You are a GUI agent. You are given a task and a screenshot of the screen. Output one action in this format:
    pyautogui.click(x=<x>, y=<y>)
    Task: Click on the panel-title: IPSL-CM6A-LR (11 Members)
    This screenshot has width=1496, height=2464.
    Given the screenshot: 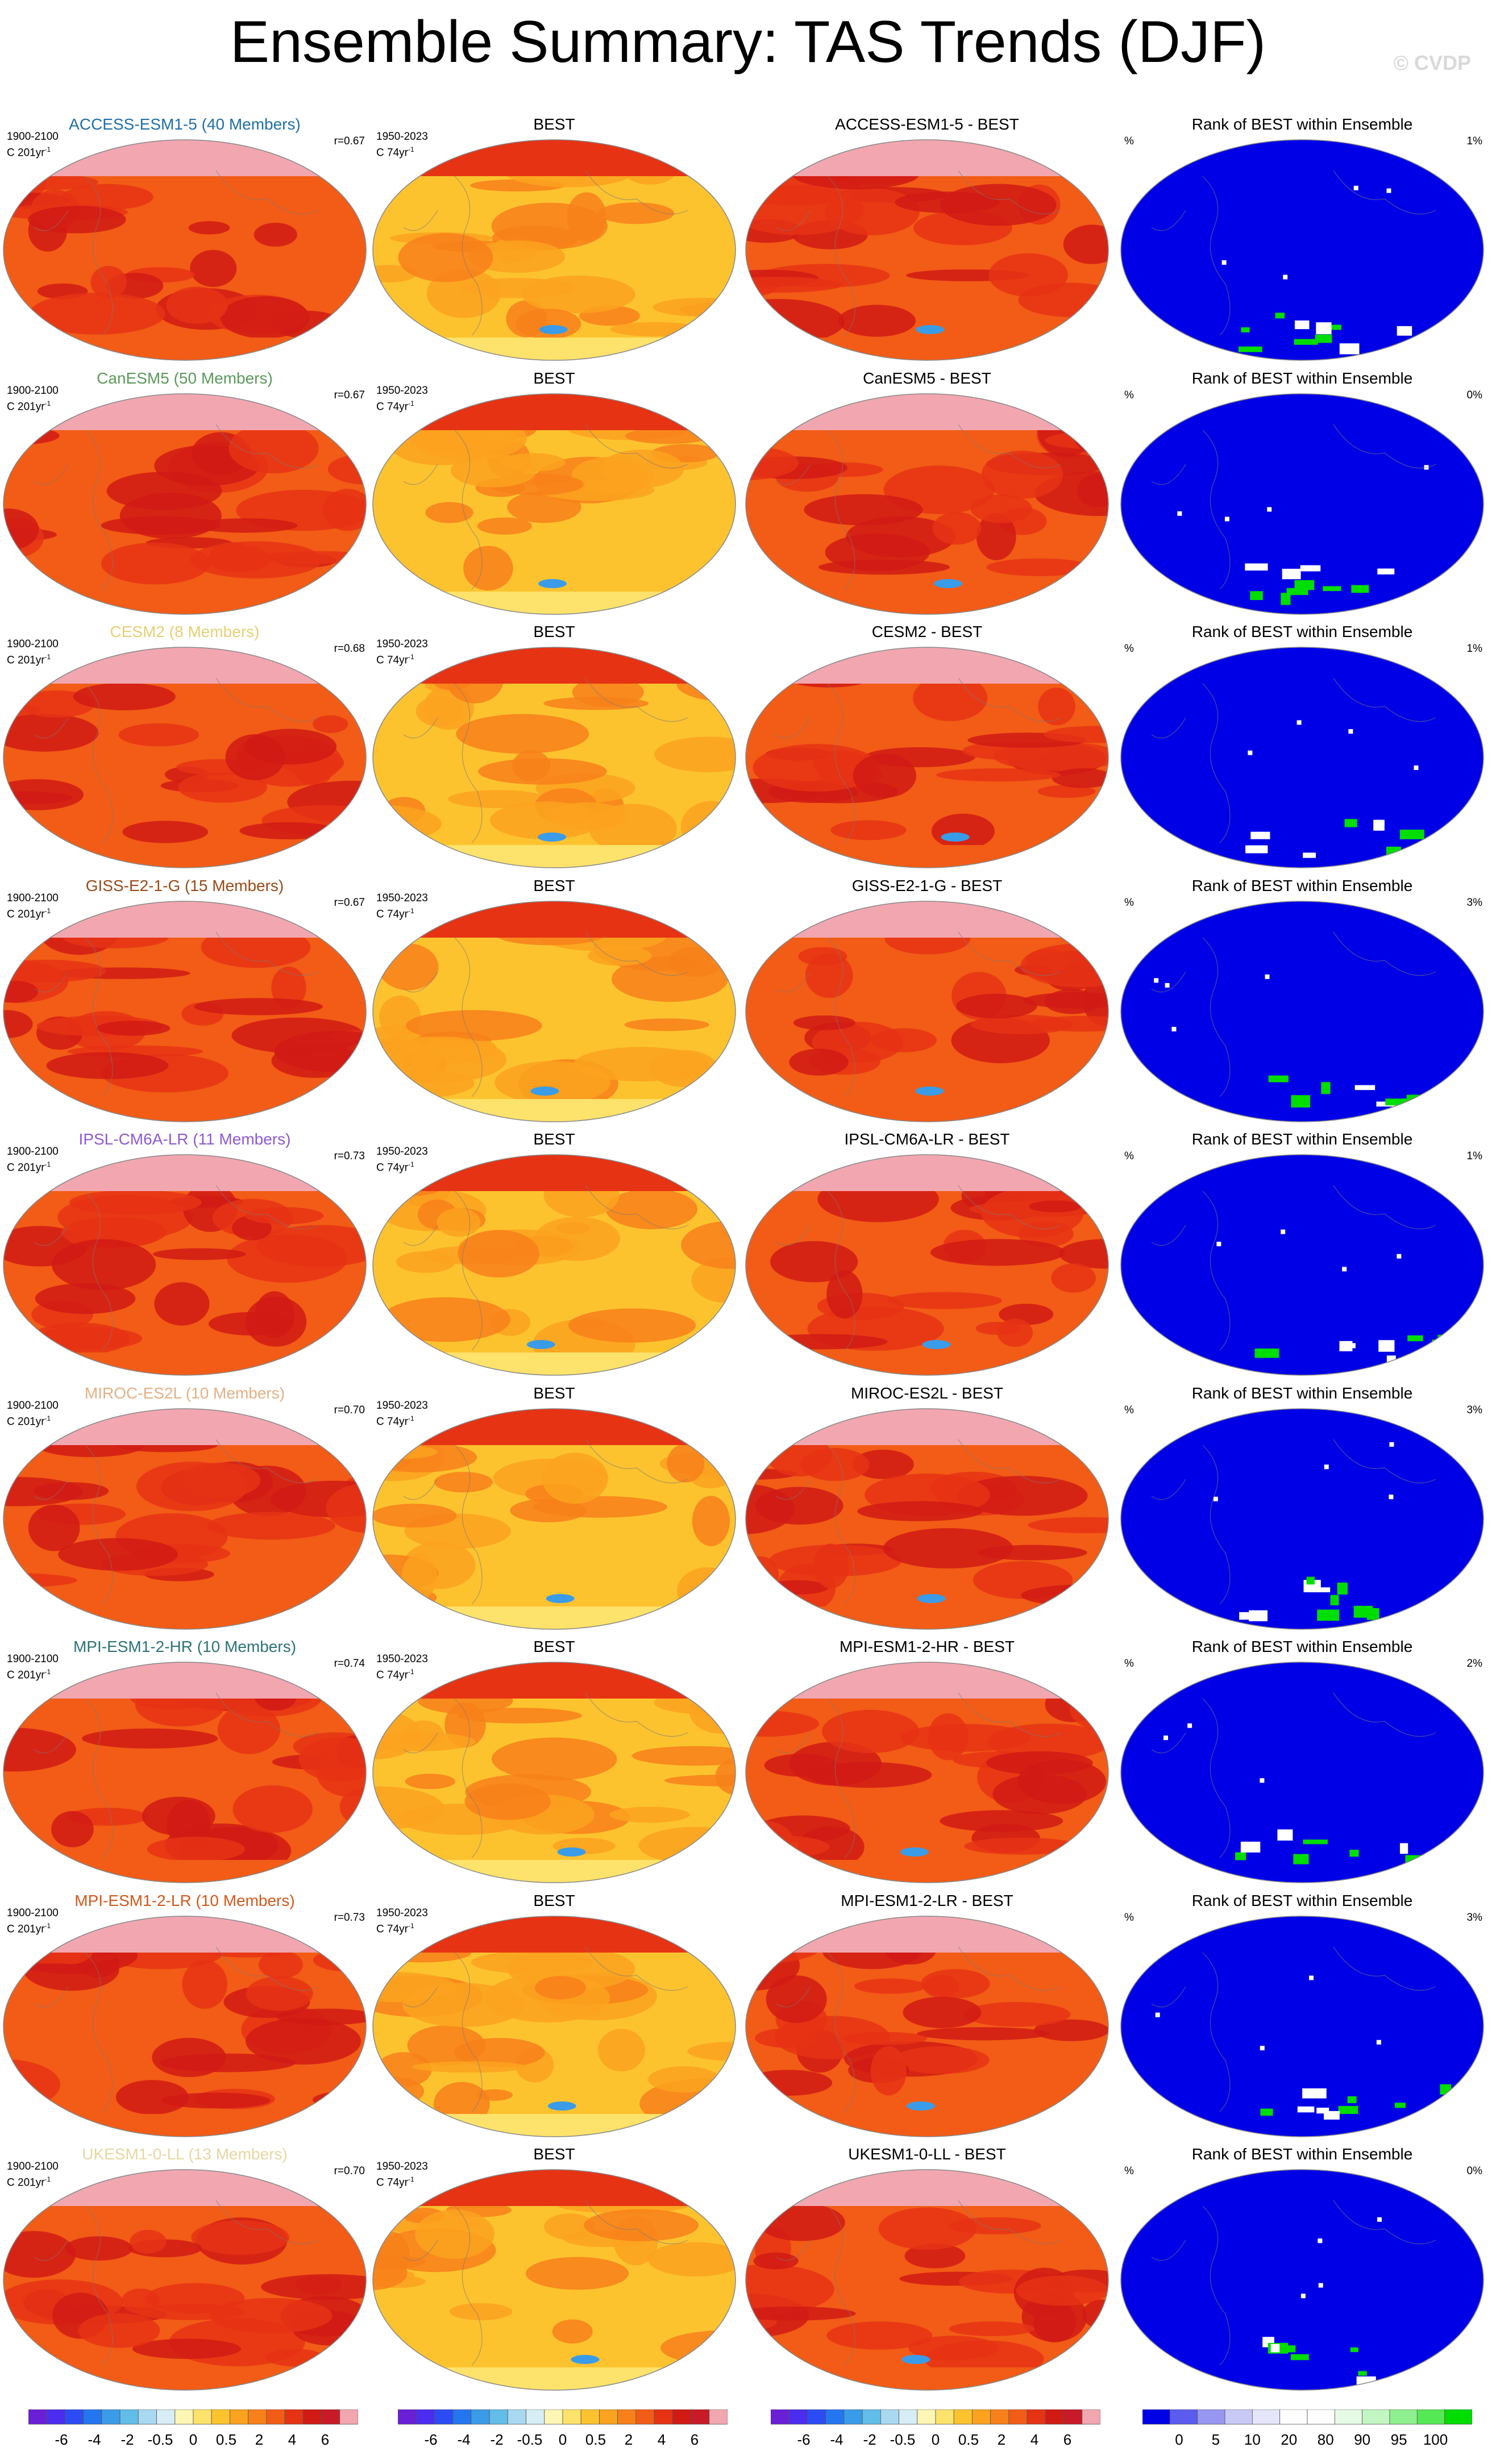 What is the action you would take?
    pyautogui.click(x=184, y=1139)
    